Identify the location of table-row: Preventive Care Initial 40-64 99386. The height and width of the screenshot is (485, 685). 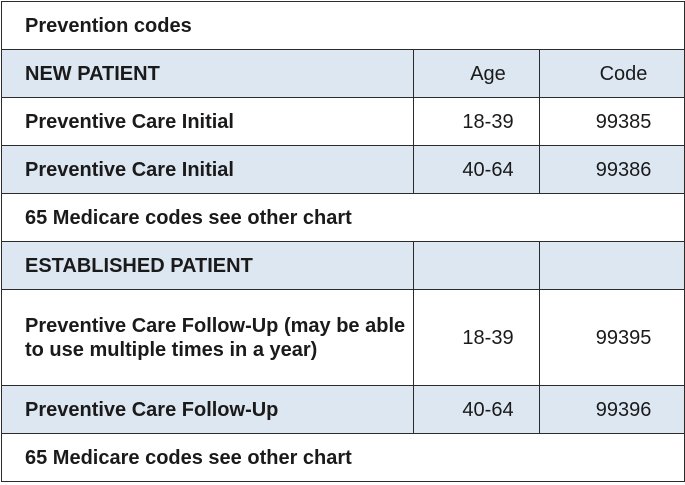
(343, 169).